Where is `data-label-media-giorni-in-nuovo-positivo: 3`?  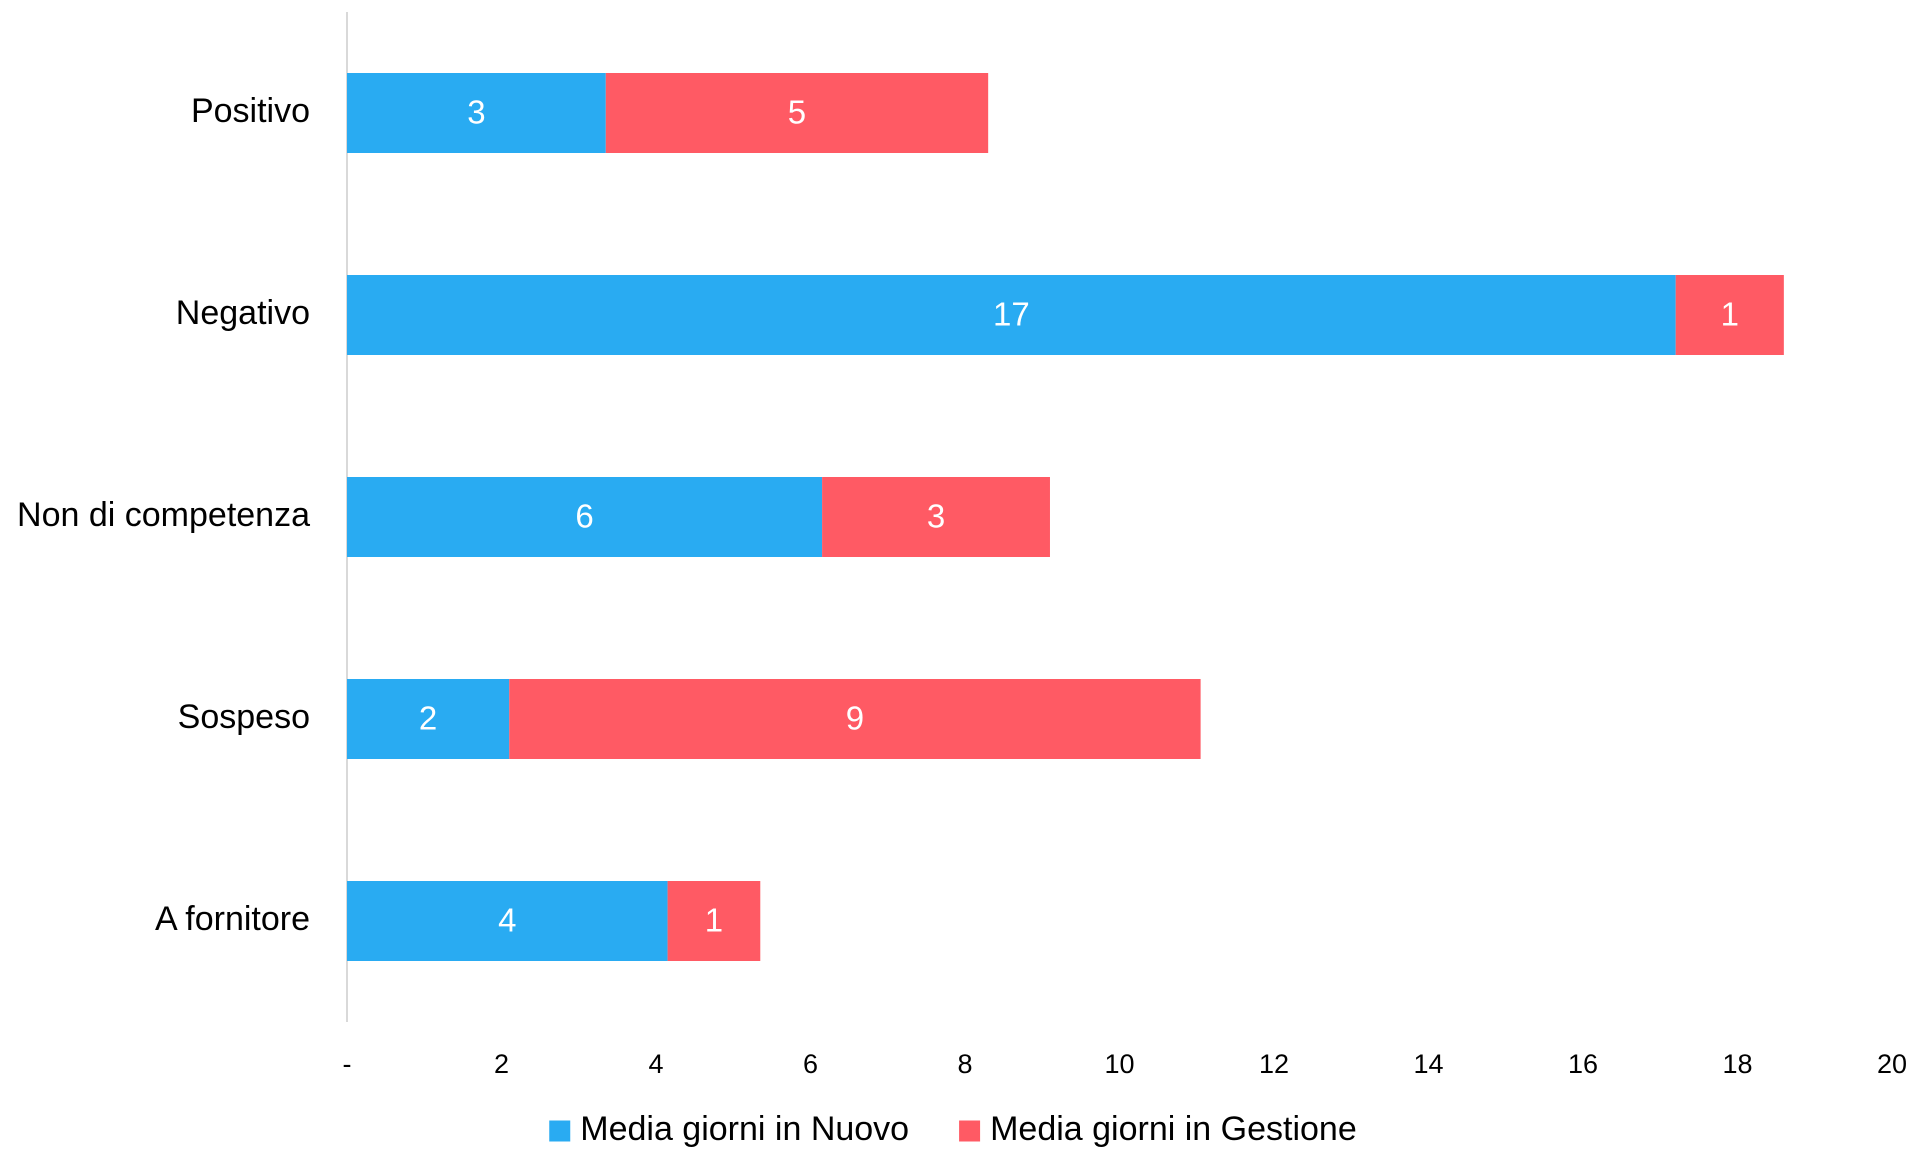 data-label-media-giorni-in-nuovo-positivo: 3 is located at coordinates (476, 112).